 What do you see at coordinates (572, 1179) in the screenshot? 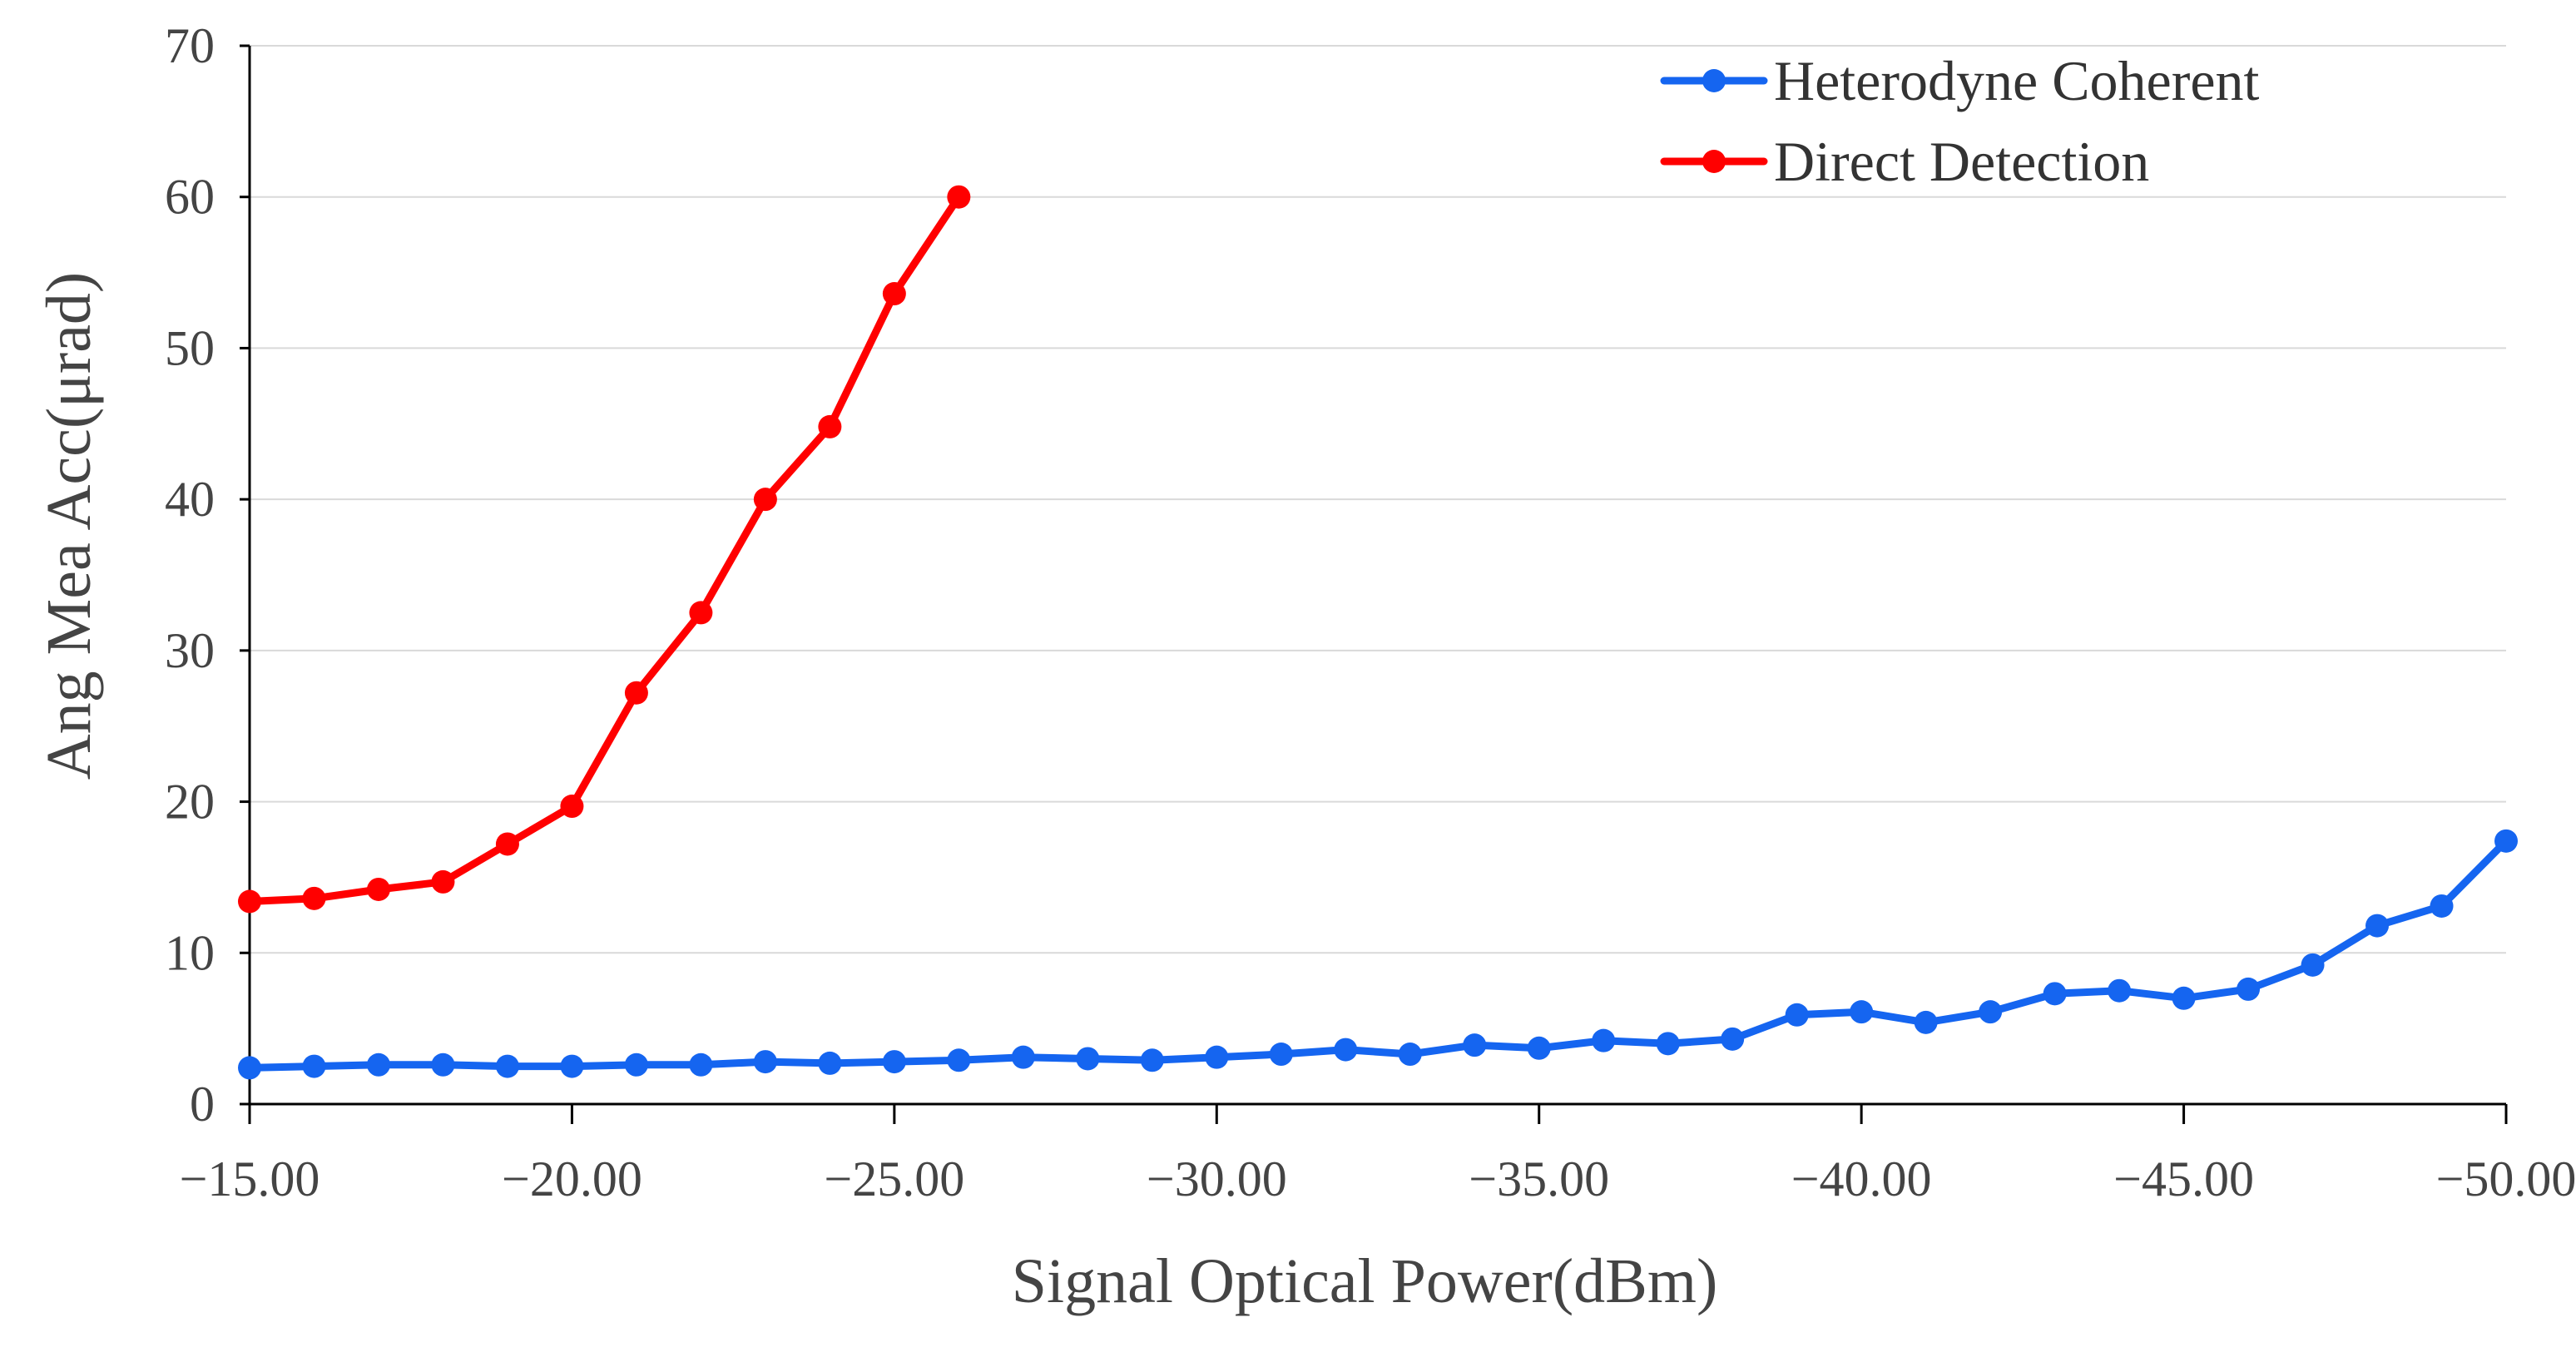
I see `x-tick-label: −20.00` at bounding box center [572, 1179].